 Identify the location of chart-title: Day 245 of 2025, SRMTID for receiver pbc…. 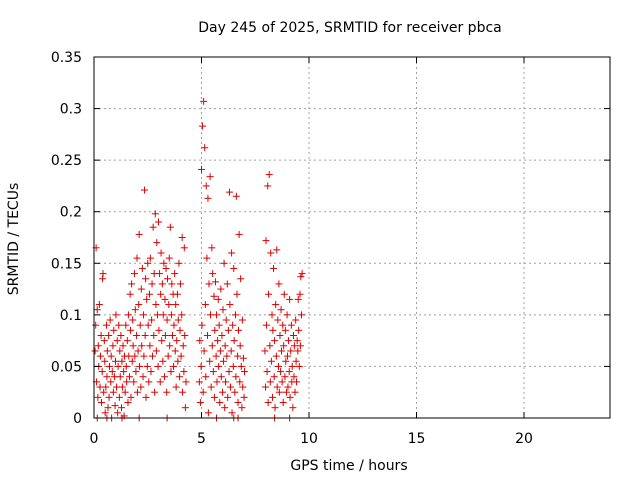
(349, 28).